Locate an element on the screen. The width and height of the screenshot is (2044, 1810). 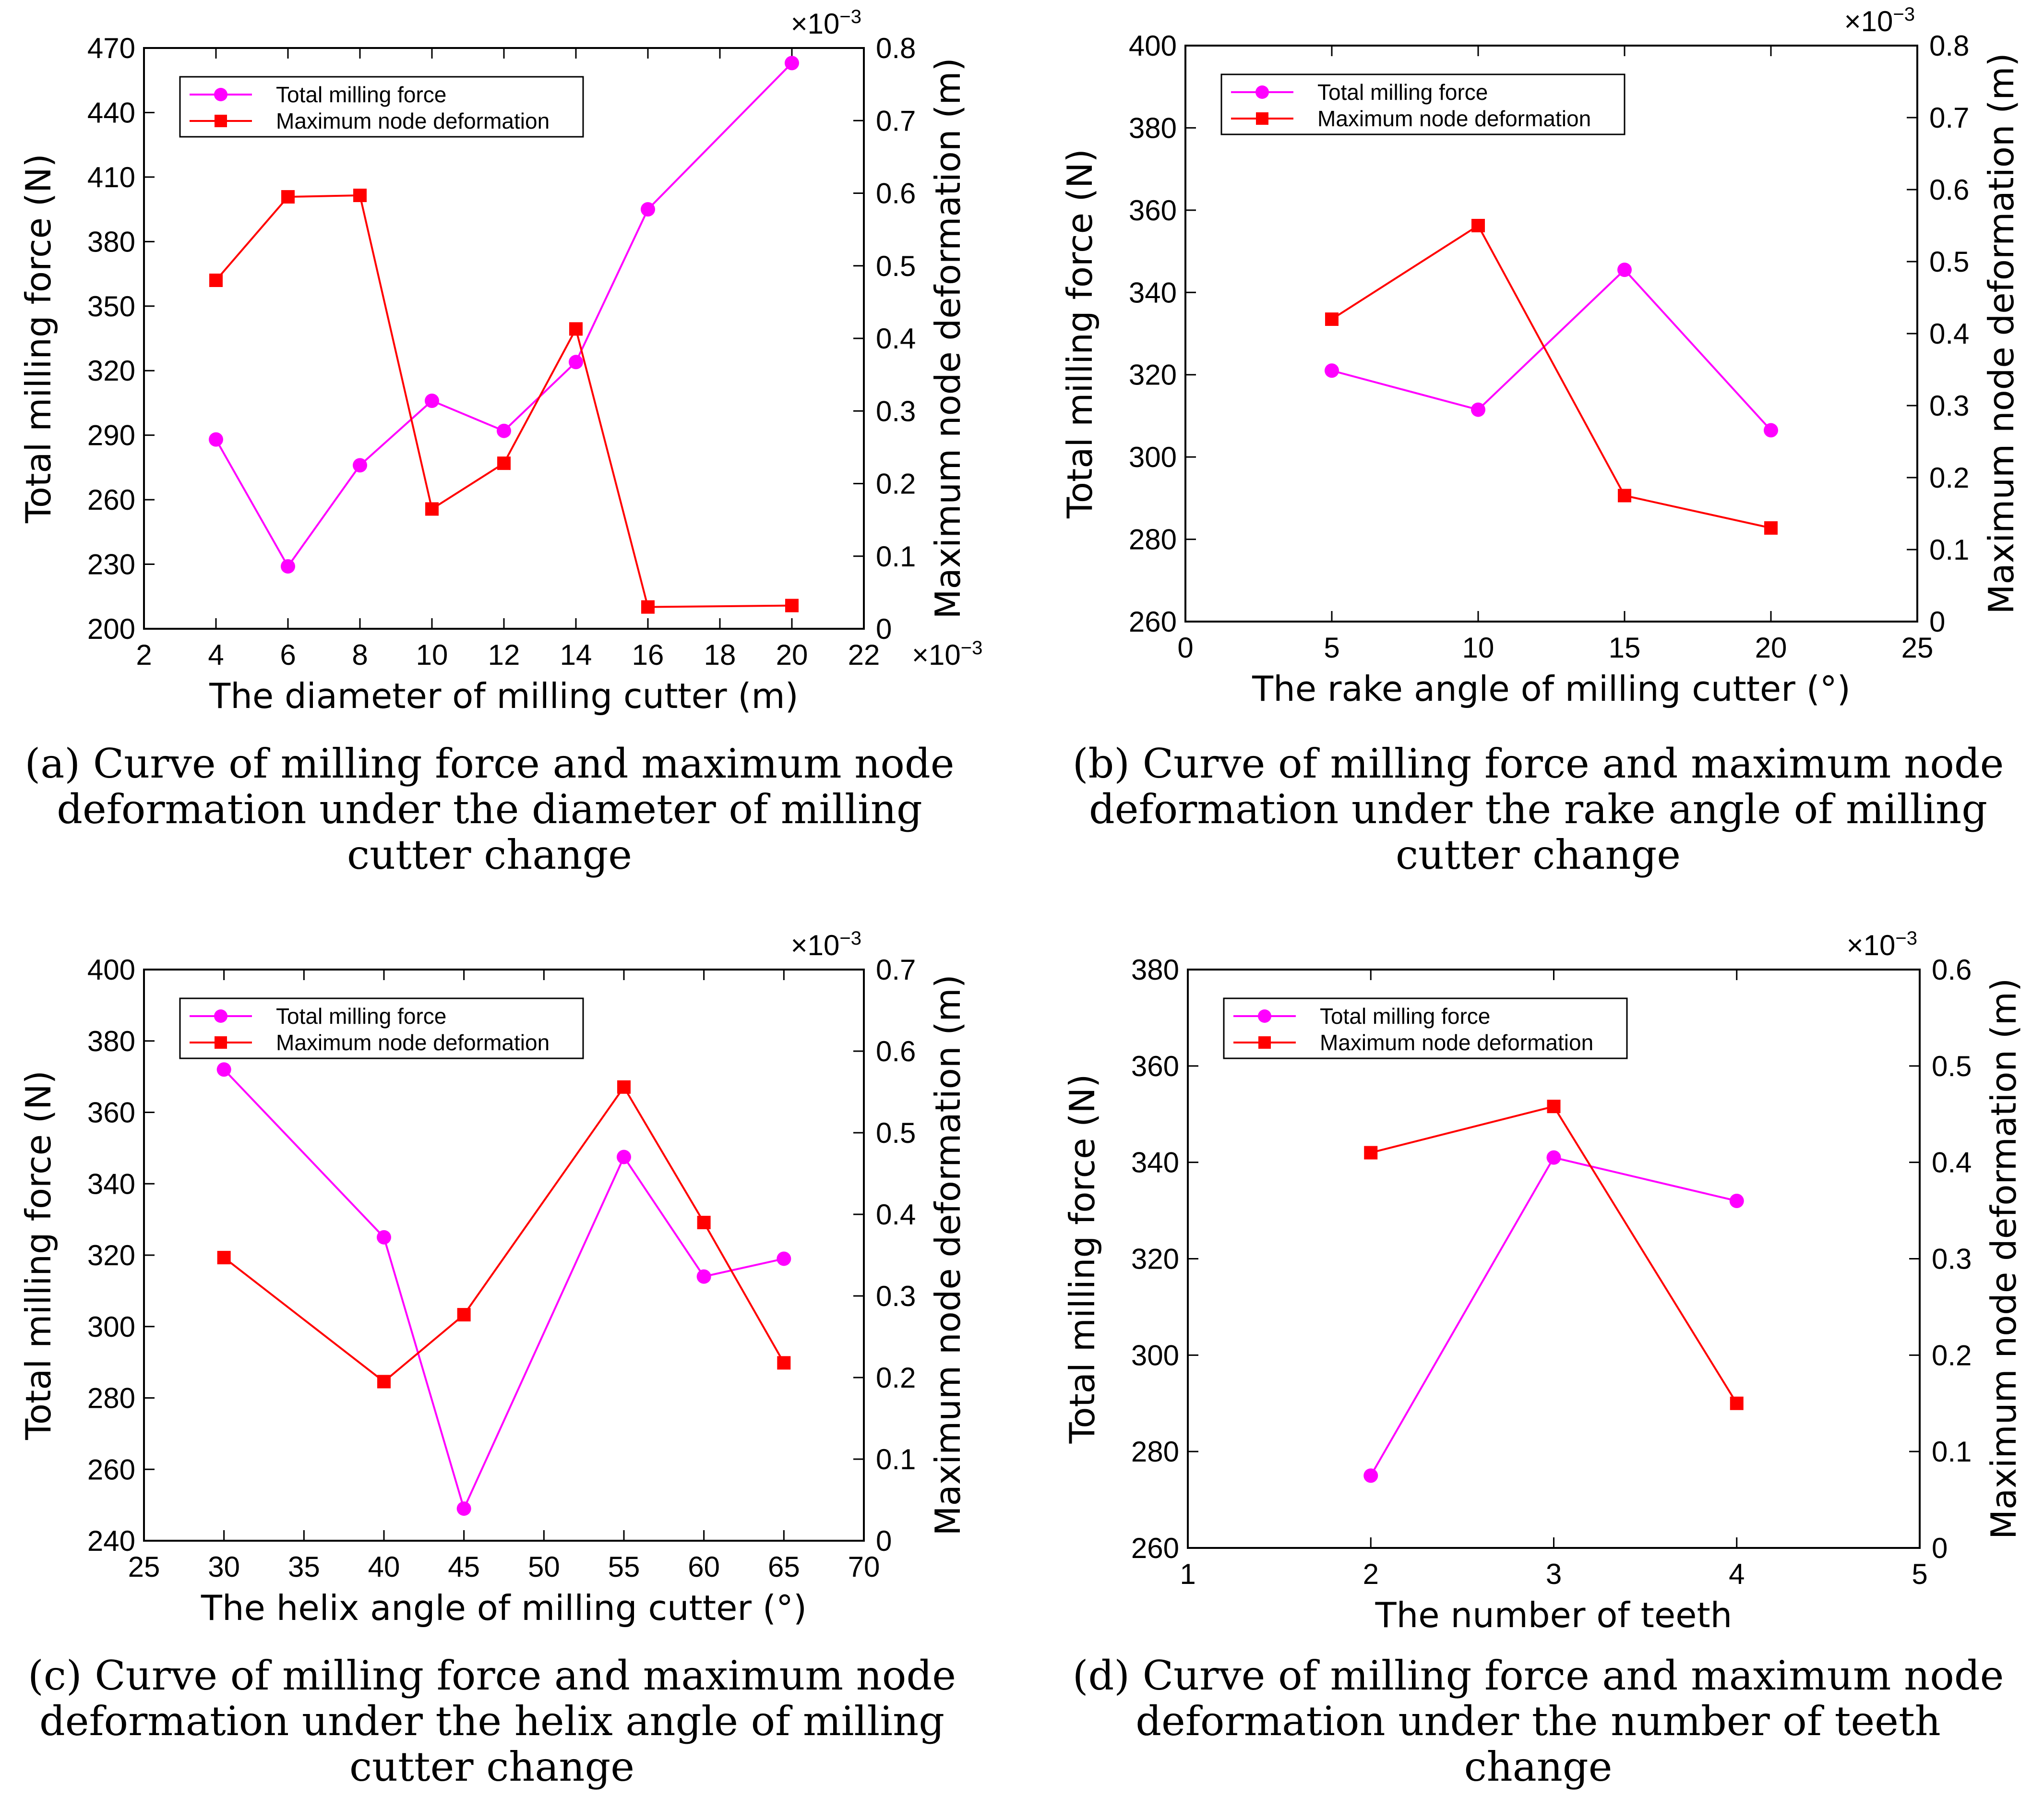
x-tick-label: 15 is located at coordinates (1625, 648).